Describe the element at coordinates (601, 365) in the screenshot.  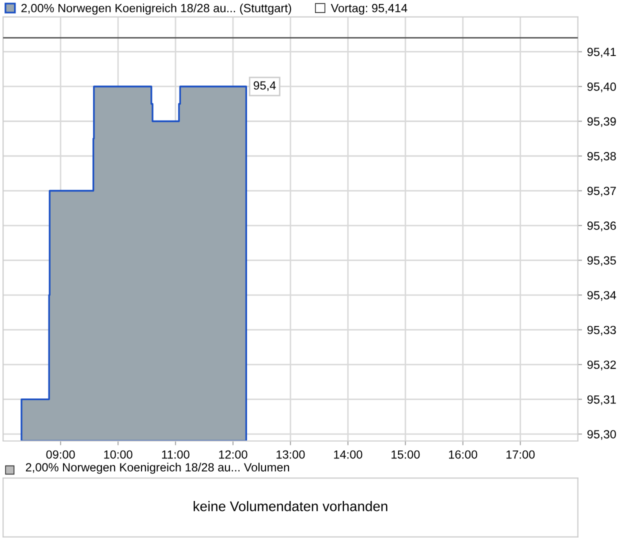
I see `y-tick-label: 95,32` at that location.